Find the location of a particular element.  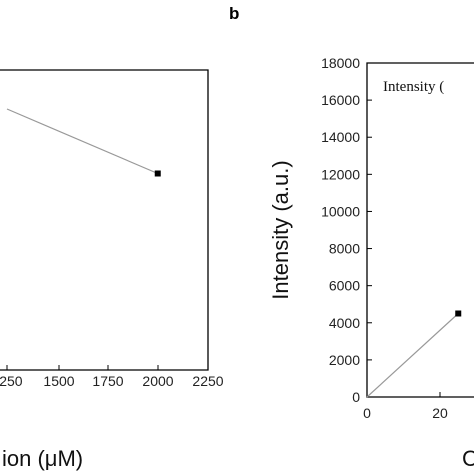

panel-b-y-tick-label: 18000 is located at coordinates (340, 63).